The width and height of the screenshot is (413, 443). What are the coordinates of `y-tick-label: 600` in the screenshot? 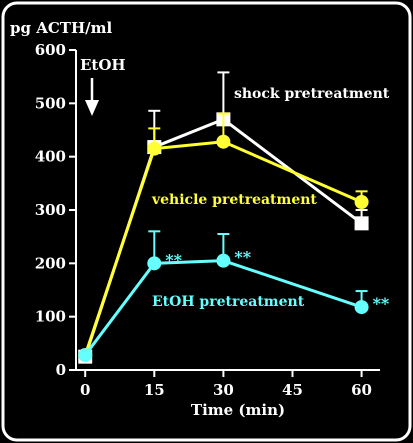 It's located at (50, 50).